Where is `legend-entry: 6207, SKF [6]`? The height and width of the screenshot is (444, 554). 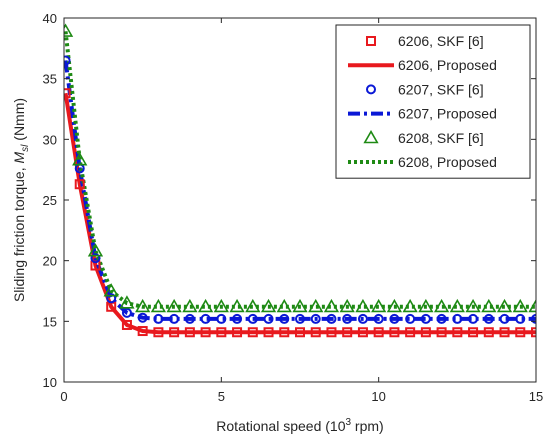
legend-entry: 6207, SKF [6] is located at coordinates (425, 89).